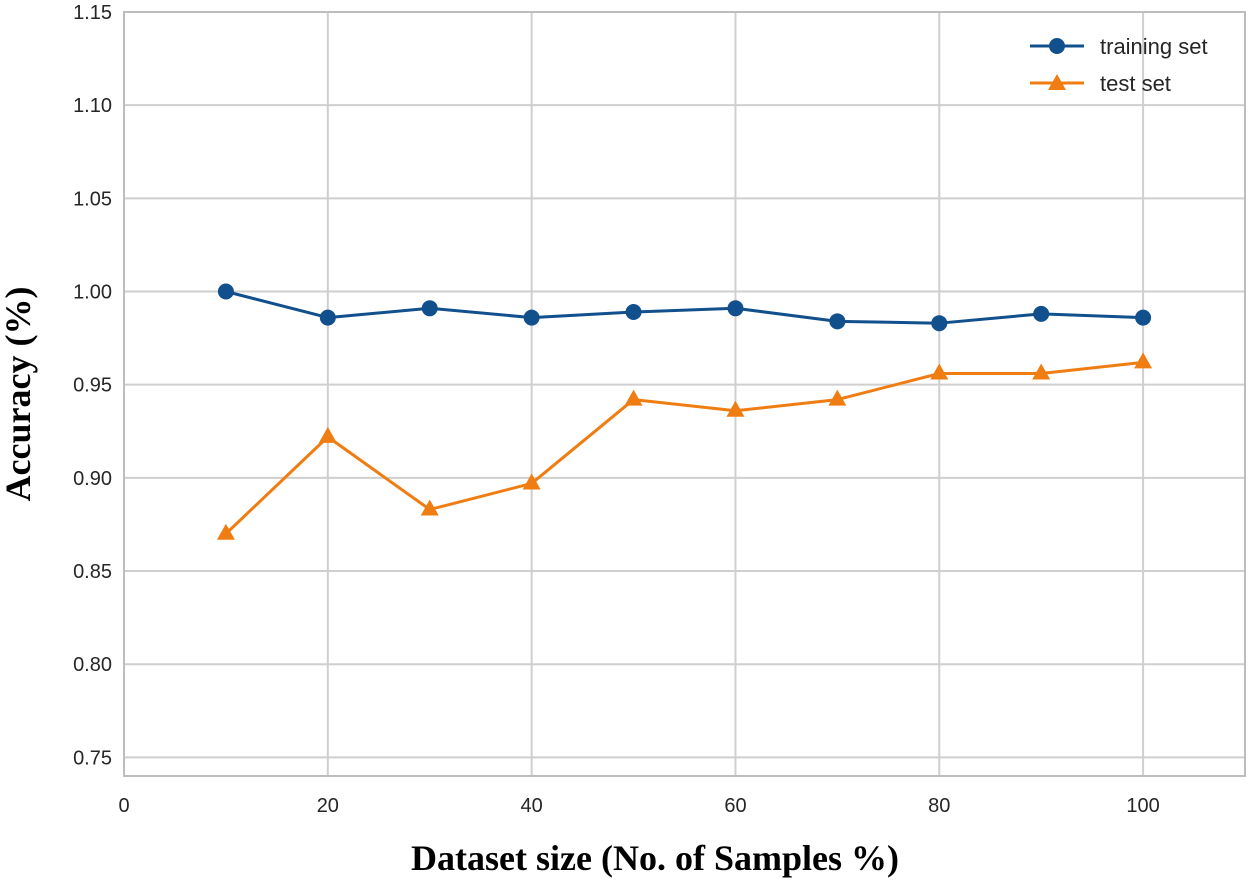 This screenshot has width=1250, height=880. I want to click on y-tick-label: 0.95, so click(92, 386).